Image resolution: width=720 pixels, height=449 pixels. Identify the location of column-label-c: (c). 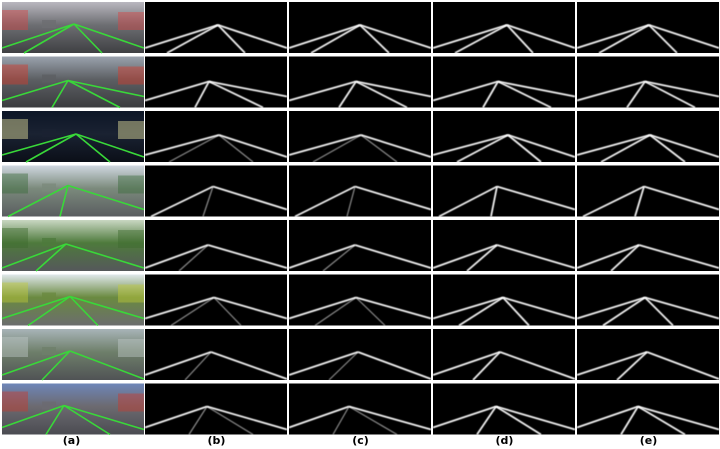
(360, 440).